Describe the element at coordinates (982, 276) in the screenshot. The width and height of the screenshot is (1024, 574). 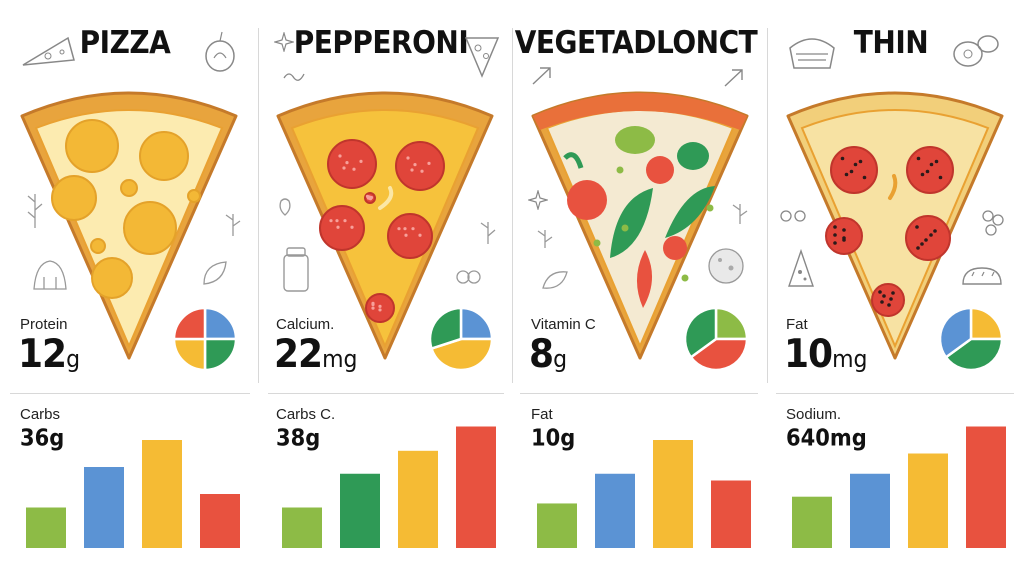
I see `bread-doodle-icon` at that location.